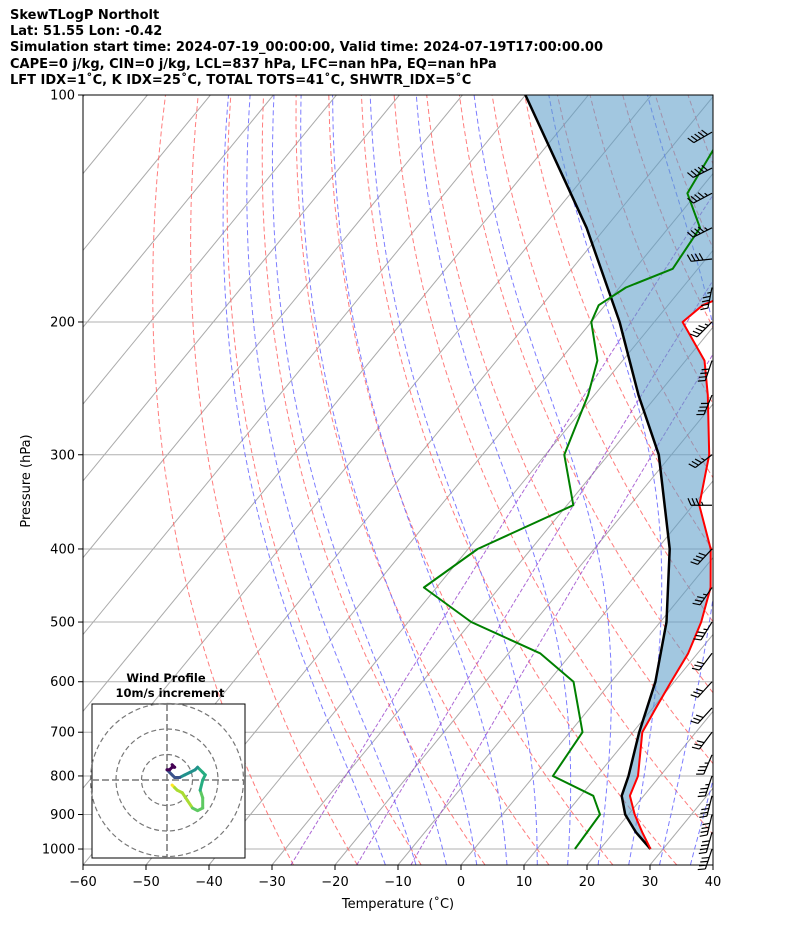 Image resolution: width=794 pixels, height=937 pixels. What do you see at coordinates (271, 882) in the screenshot?
I see `x-tick-label: −30` at bounding box center [271, 882].